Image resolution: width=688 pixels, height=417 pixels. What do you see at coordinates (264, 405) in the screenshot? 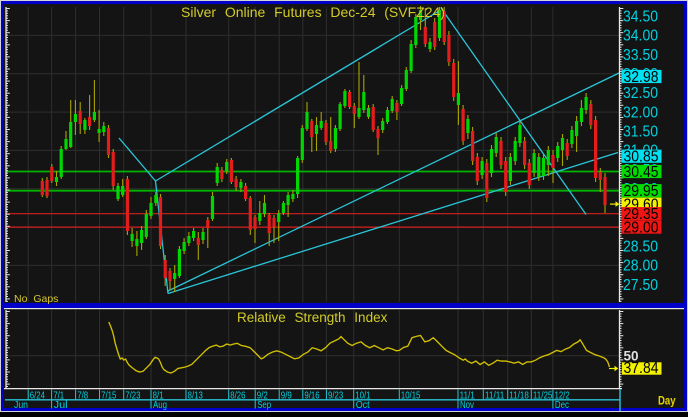
I see `svg-text: Sep` at bounding box center [264, 405].